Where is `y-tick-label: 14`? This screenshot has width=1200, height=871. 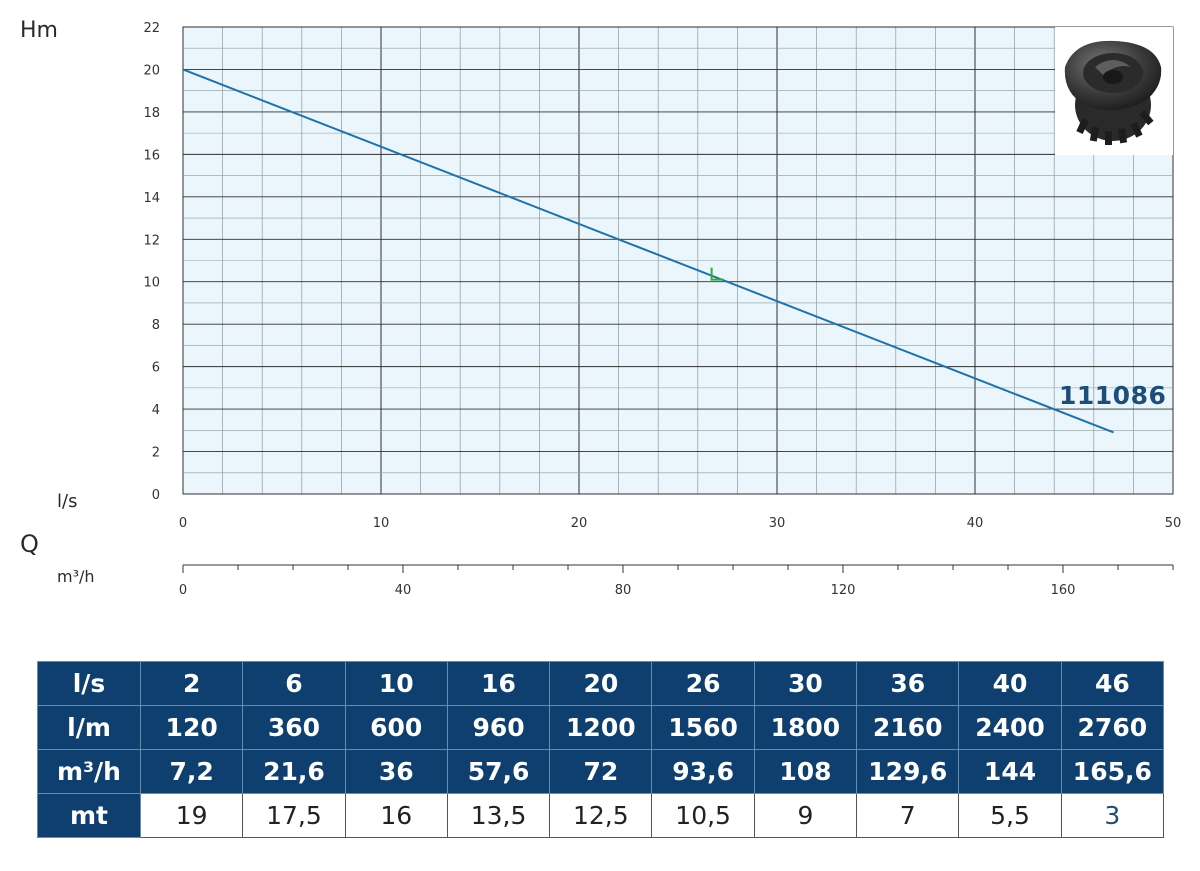
y-tick-label: 14 is located at coordinates (151, 198).